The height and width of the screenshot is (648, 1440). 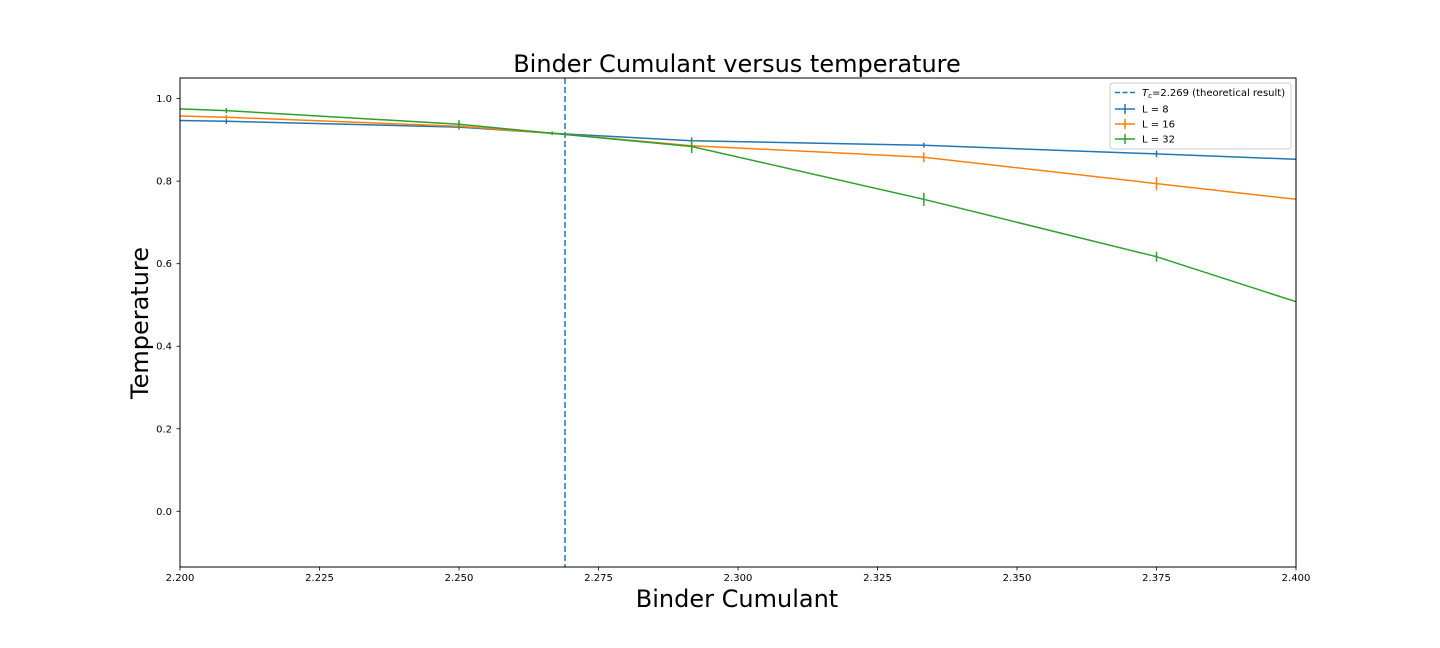 What do you see at coordinates (1158, 125) in the screenshot?
I see `legend-label-series-2: L = 16` at bounding box center [1158, 125].